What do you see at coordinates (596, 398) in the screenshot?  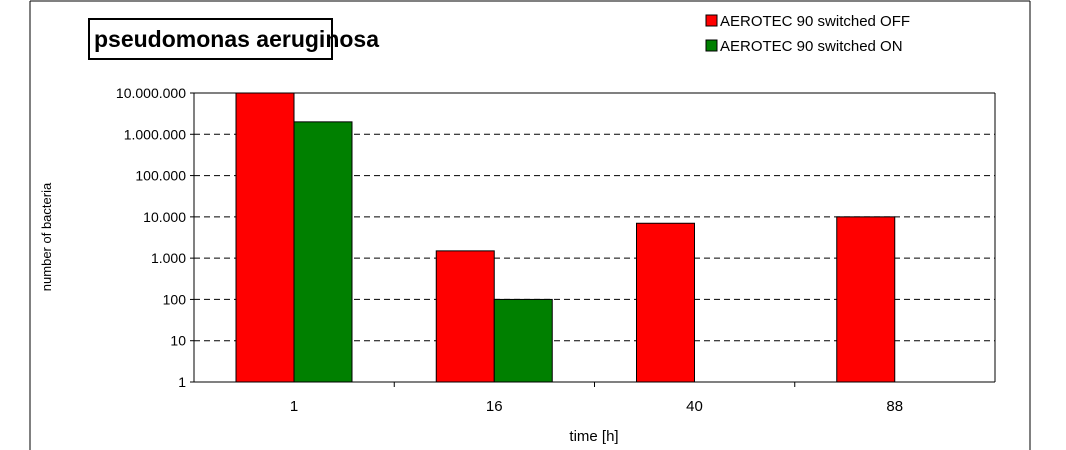 I see `x-tick-labels: 1 16 40 88` at bounding box center [596, 398].